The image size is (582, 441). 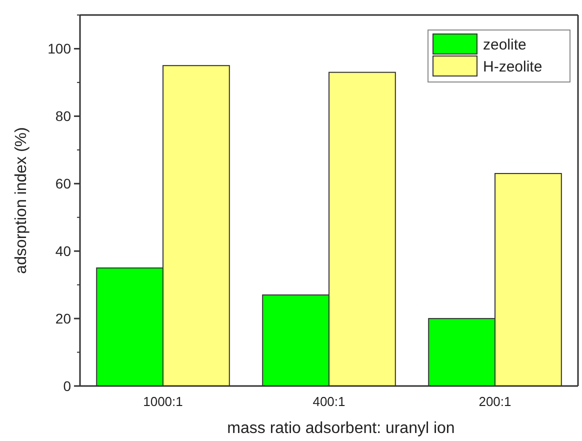 I want to click on y-axis-title: adsorption index (%), so click(x=21, y=200).